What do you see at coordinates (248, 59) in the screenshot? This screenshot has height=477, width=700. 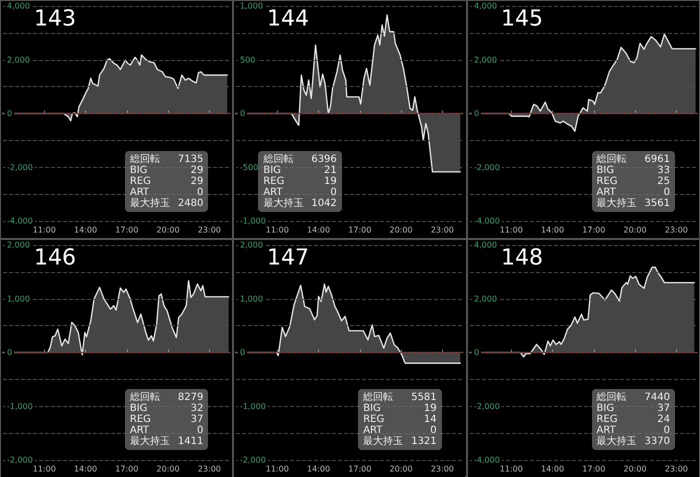 I see `y-tick-label: 500` at bounding box center [248, 59].